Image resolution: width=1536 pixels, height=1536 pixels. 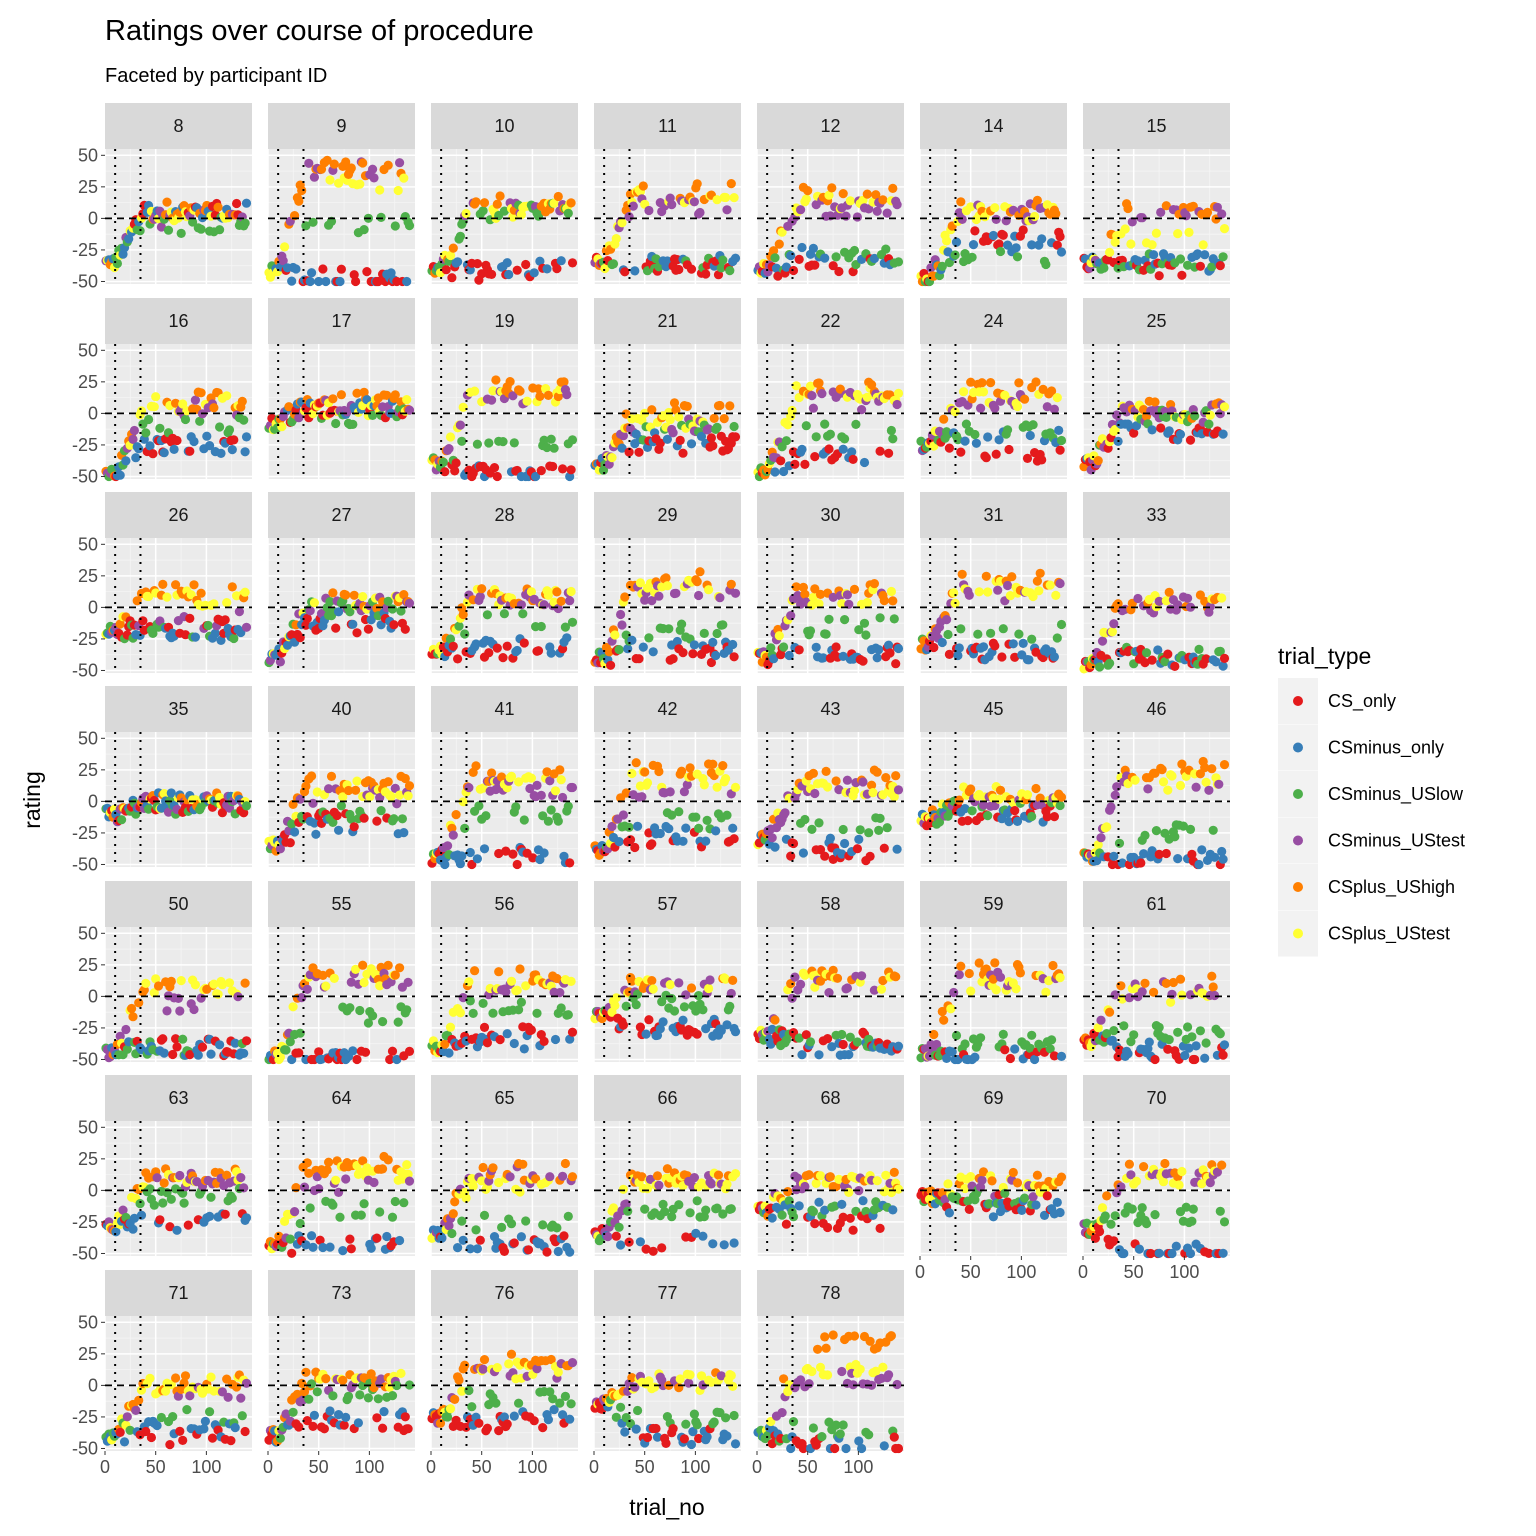 What do you see at coordinates (504, 709) in the screenshot?
I see `facet-label: 41` at bounding box center [504, 709].